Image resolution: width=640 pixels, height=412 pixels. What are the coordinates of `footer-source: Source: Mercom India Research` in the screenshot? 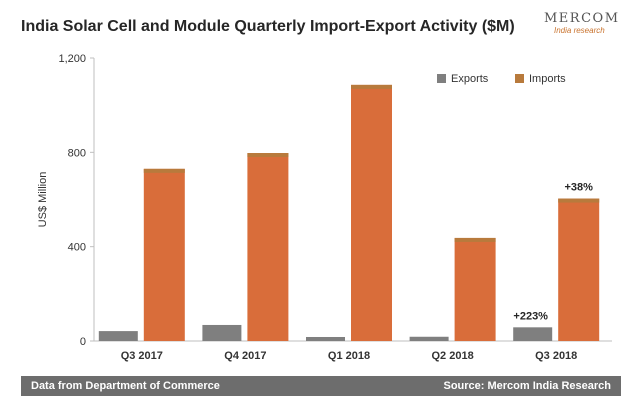 It's located at (527, 386).